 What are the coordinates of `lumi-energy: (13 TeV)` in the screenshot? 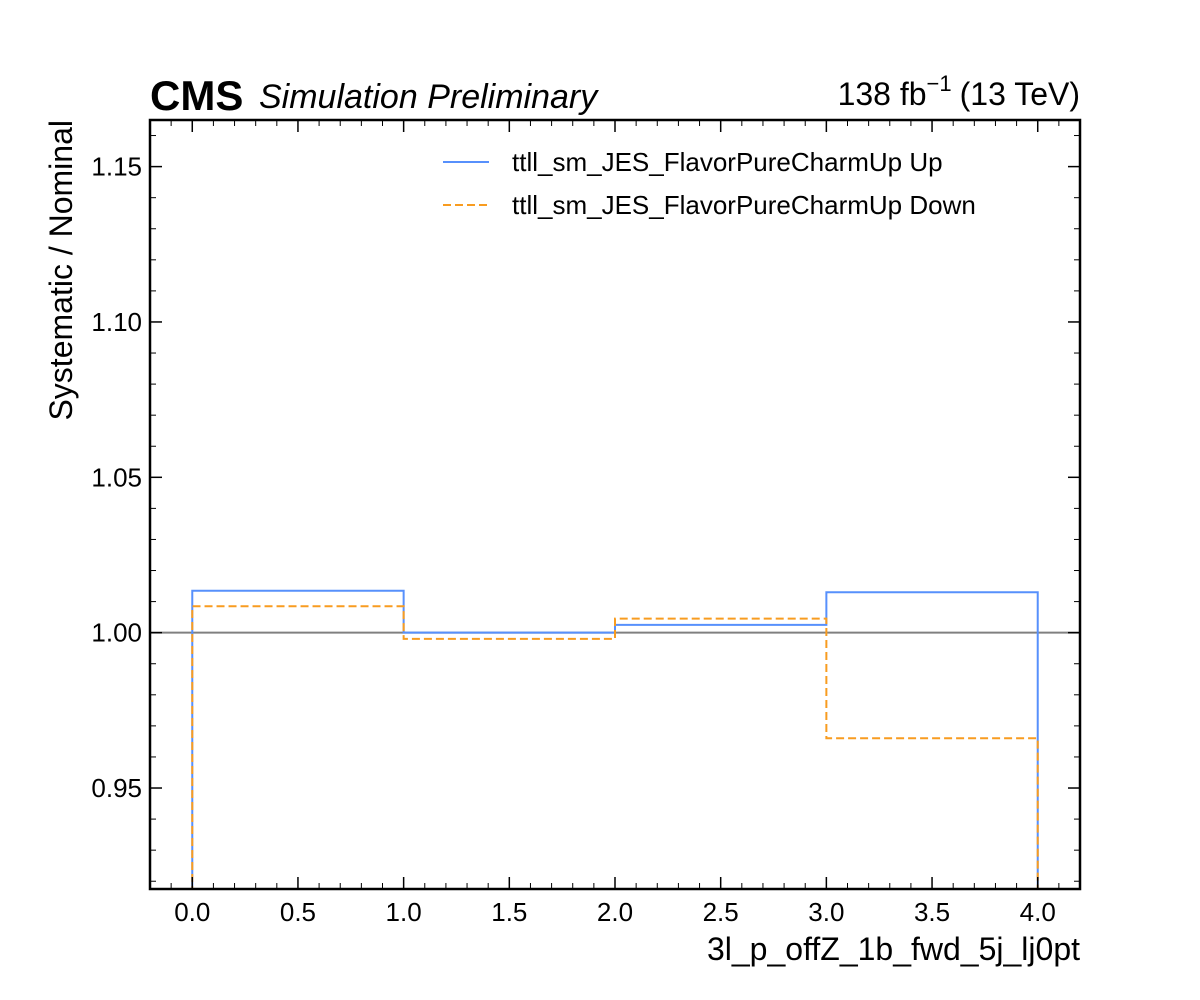 It's located at (1020, 94).